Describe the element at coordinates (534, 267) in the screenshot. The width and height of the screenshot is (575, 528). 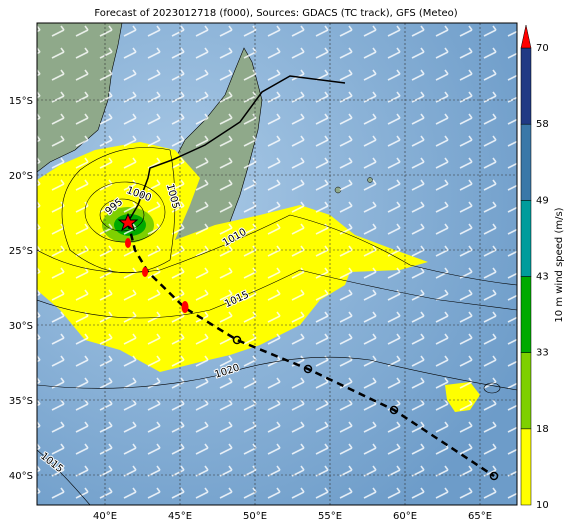
I see `colorbar: 10 18 33 43 49 58 70` at that location.